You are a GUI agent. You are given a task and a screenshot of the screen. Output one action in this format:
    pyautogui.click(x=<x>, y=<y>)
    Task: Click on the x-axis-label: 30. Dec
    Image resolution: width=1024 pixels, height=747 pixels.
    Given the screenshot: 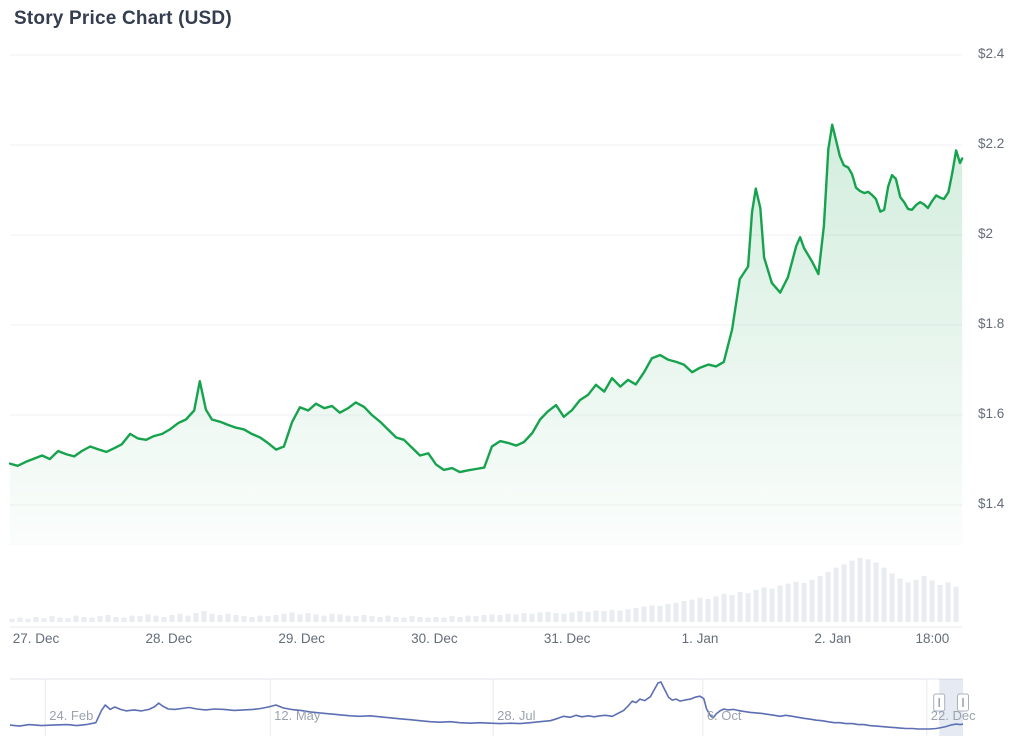 What is the action you would take?
    pyautogui.click(x=434, y=638)
    